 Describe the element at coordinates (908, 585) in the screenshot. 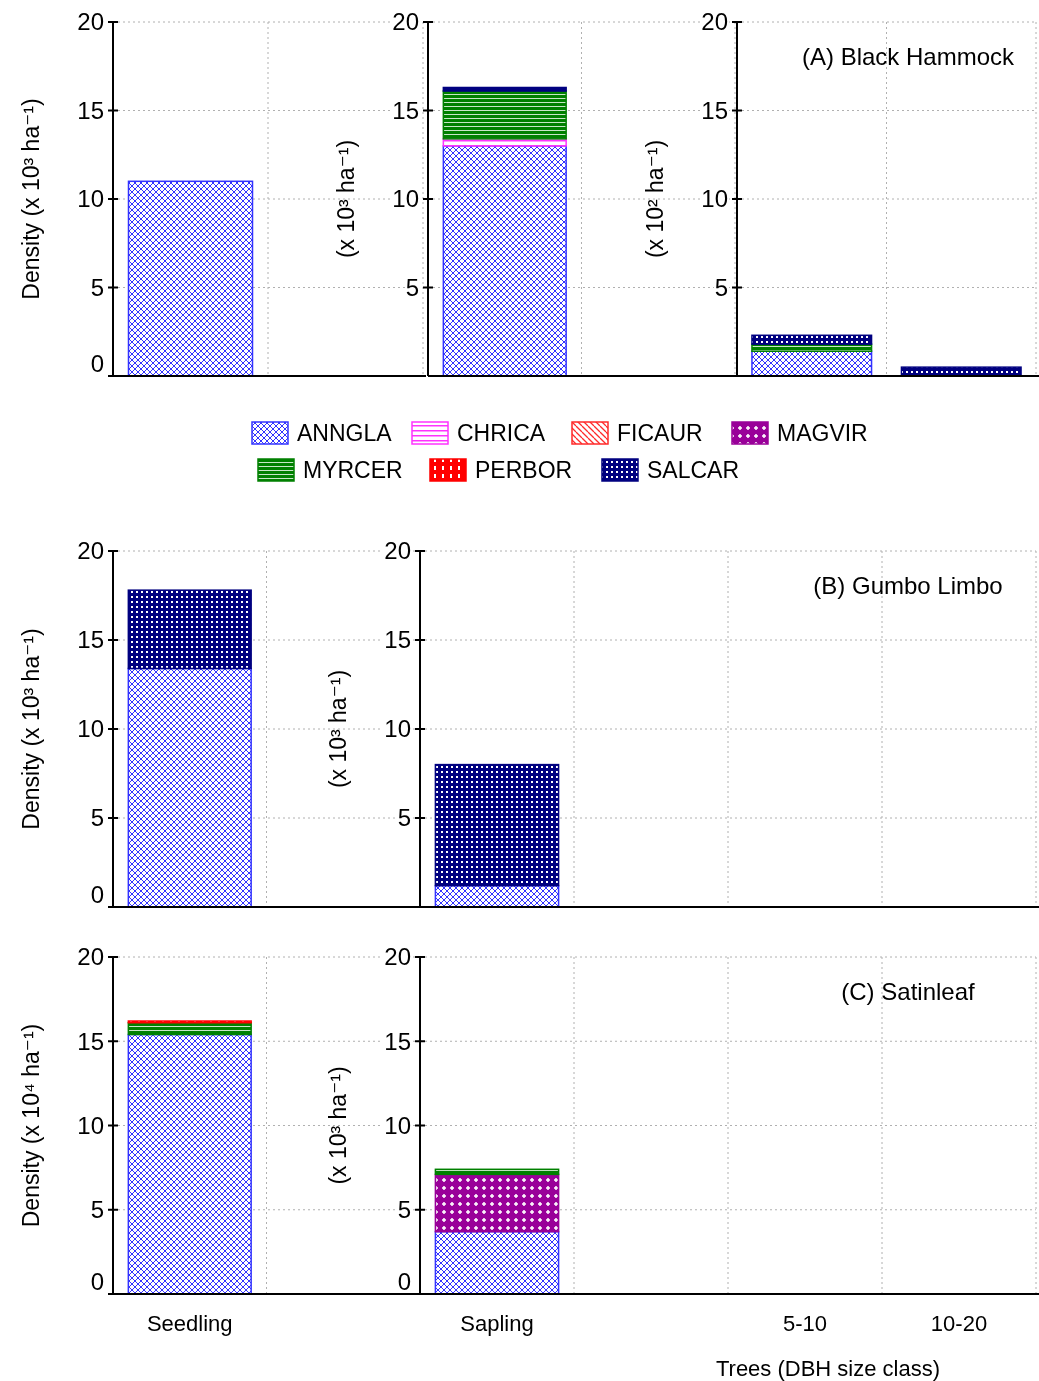

I see `annotation: (B) Gumbo Limbo` at that location.